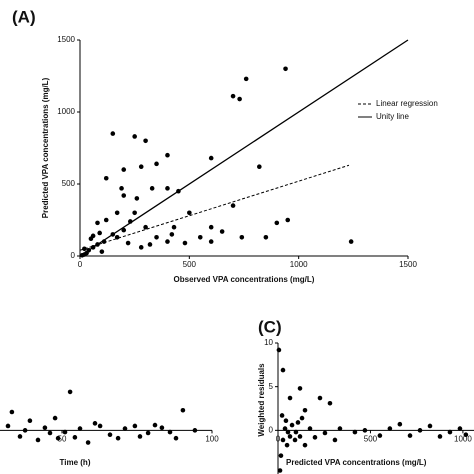 This screenshot has height=474, width=474. What do you see at coordinates (80, 264) in the screenshot?
I see `x-tick-label: 0` at bounding box center [80, 264].